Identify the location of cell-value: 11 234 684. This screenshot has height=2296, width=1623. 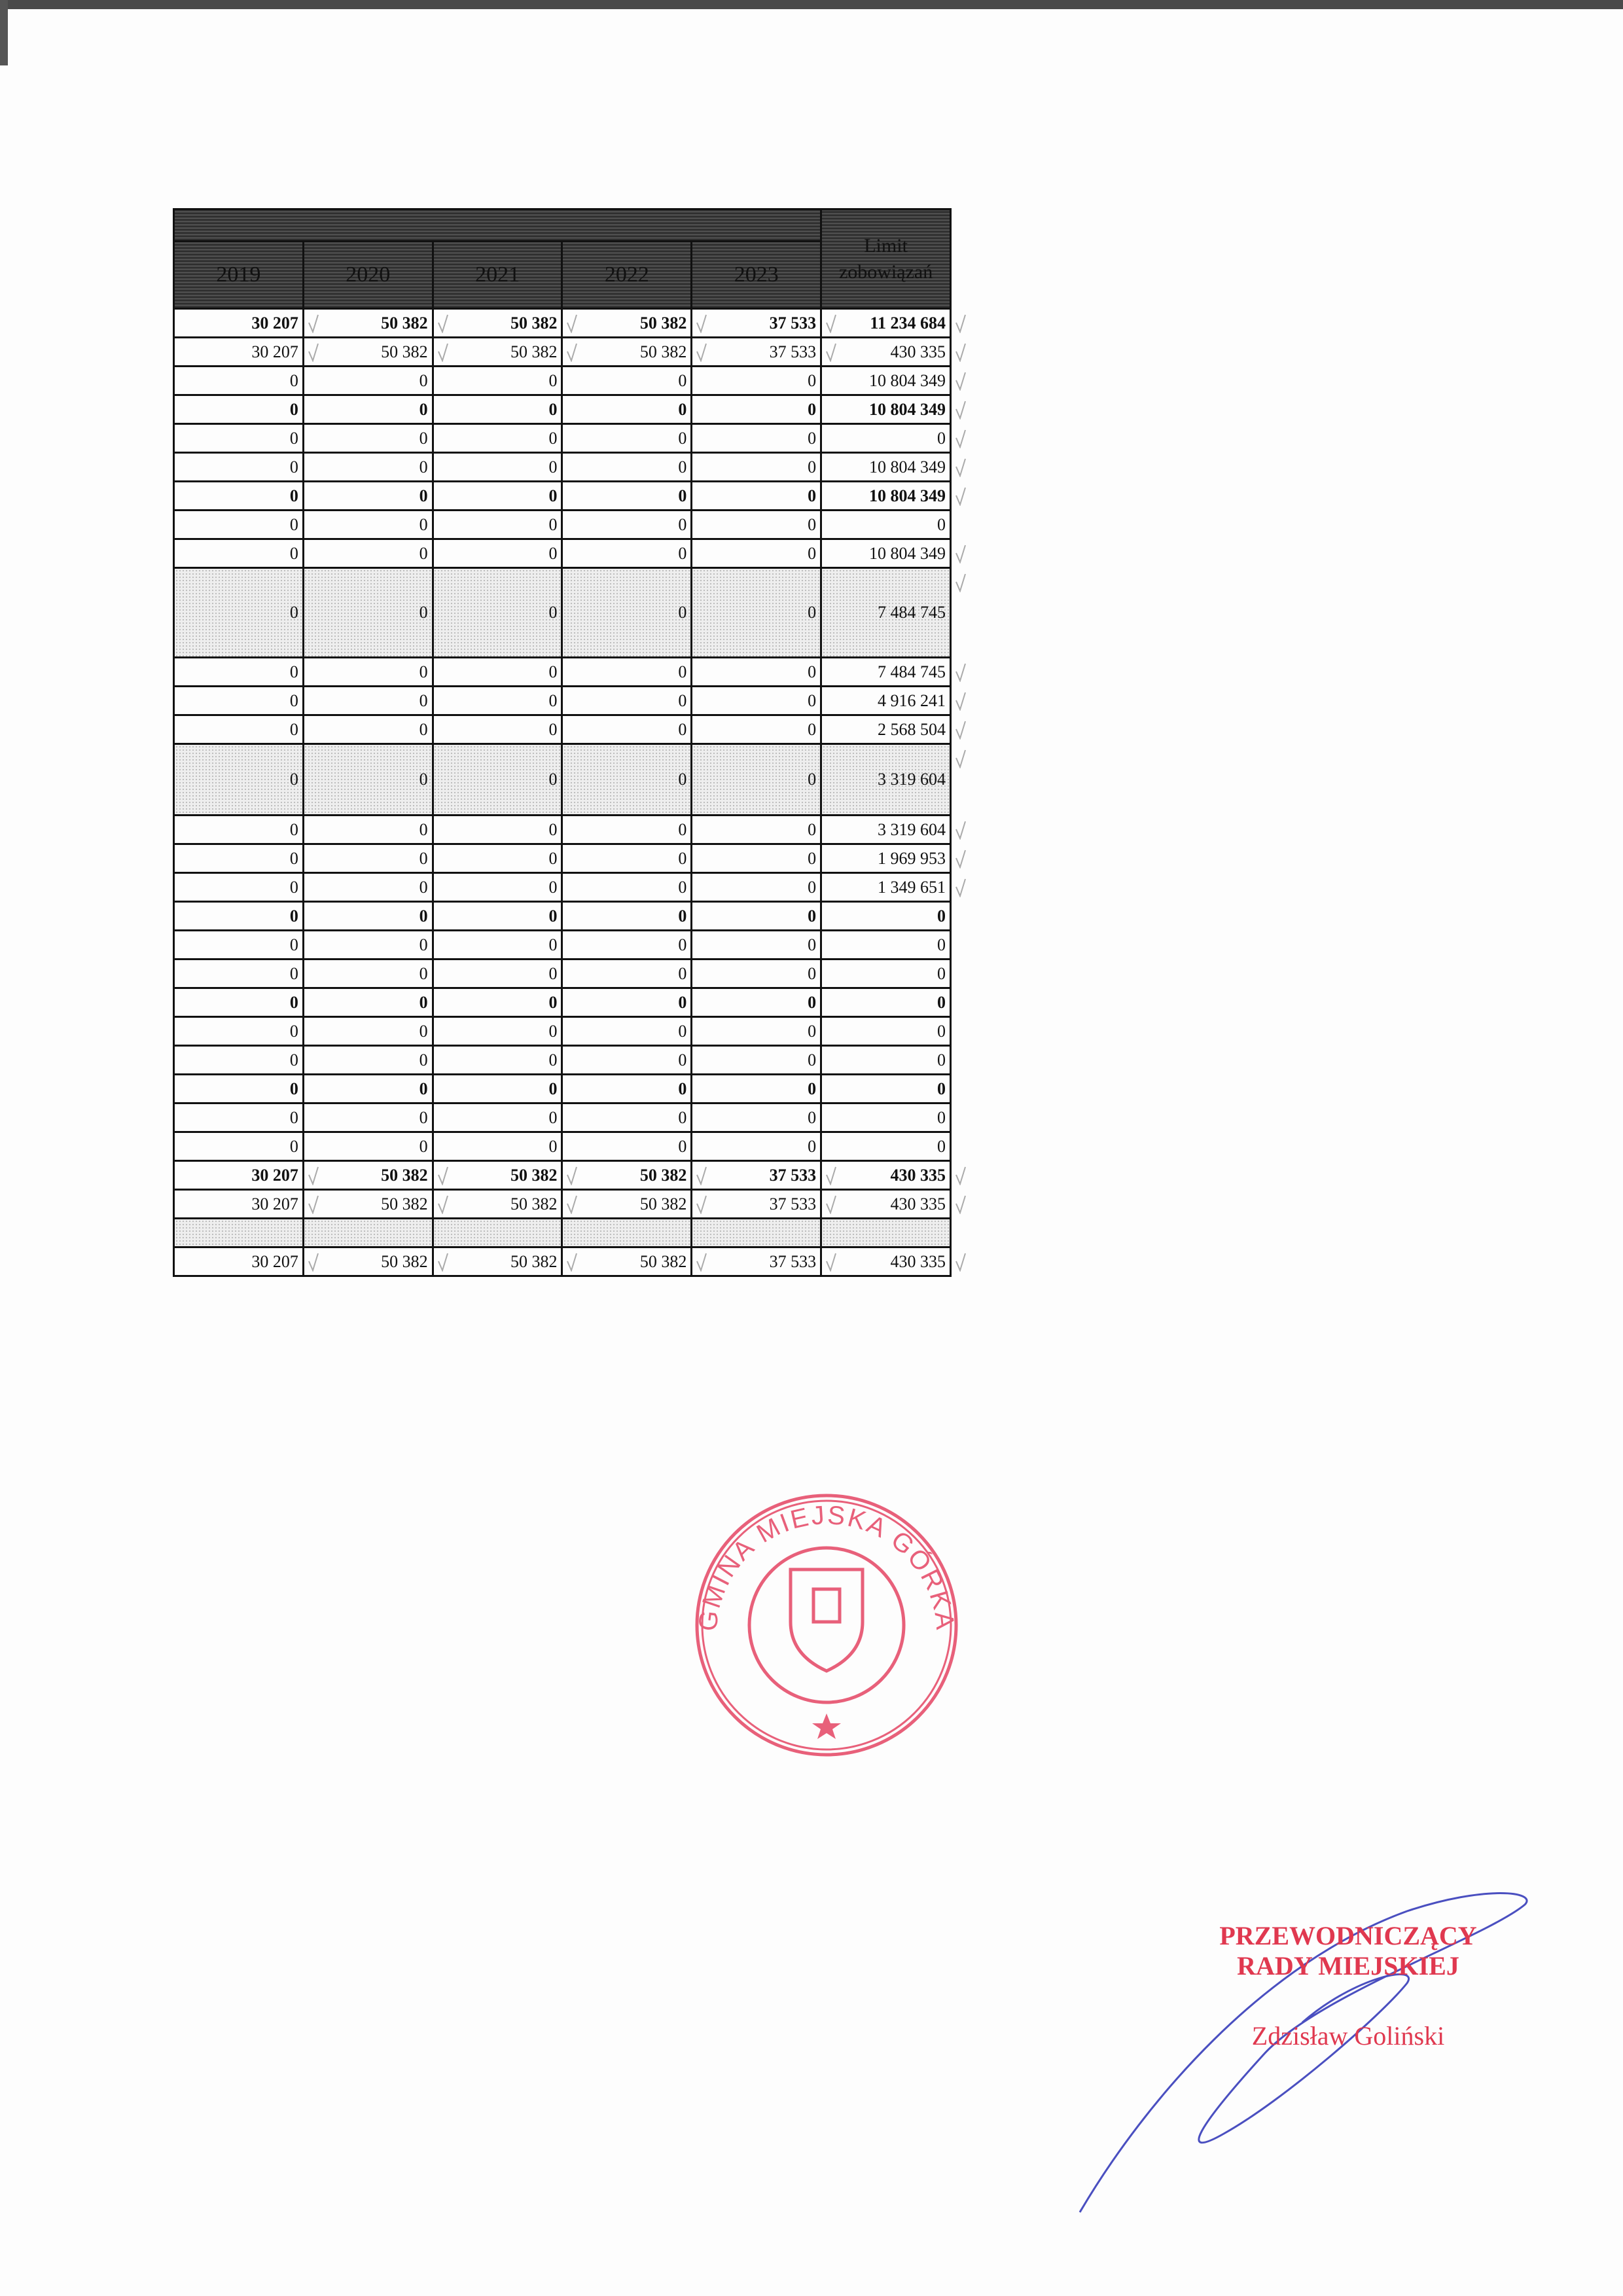
(908, 322).